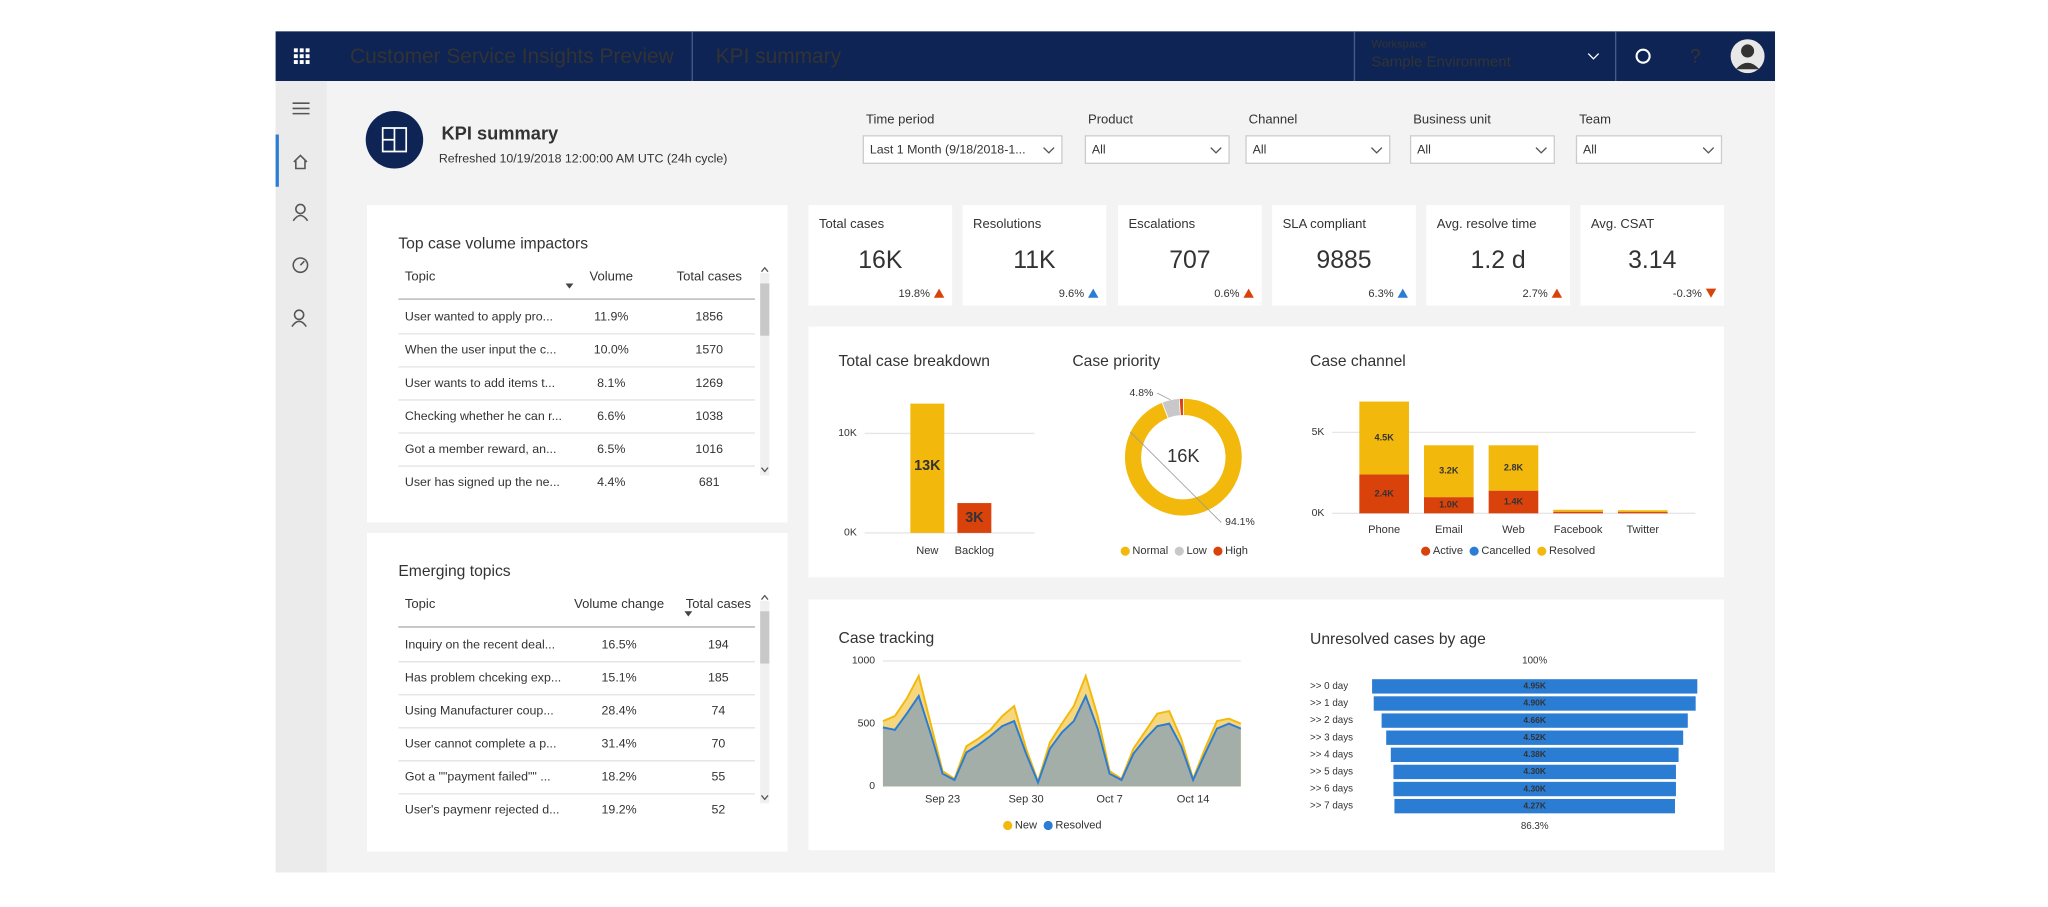 This screenshot has width=2048, height=907. Describe the element at coordinates (1643, 56) in the screenshot. I see `settings-icon` at that location.